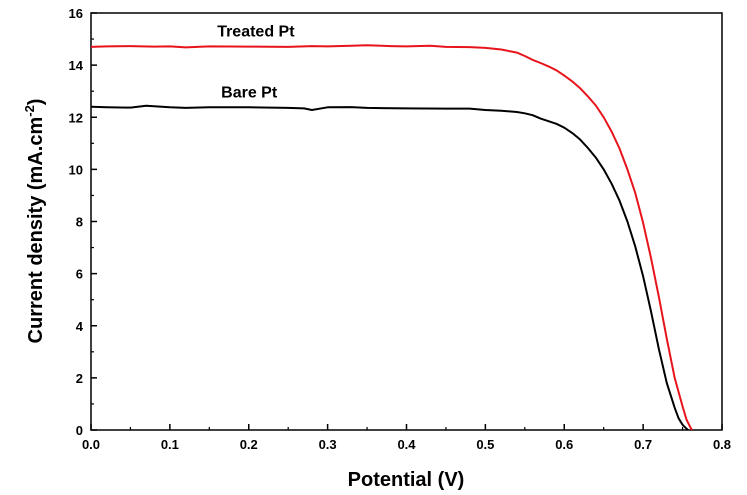 The height and width of the screenshot is (495, 747). I want to click on x-tick-label: 0.5, so click(485, 444).